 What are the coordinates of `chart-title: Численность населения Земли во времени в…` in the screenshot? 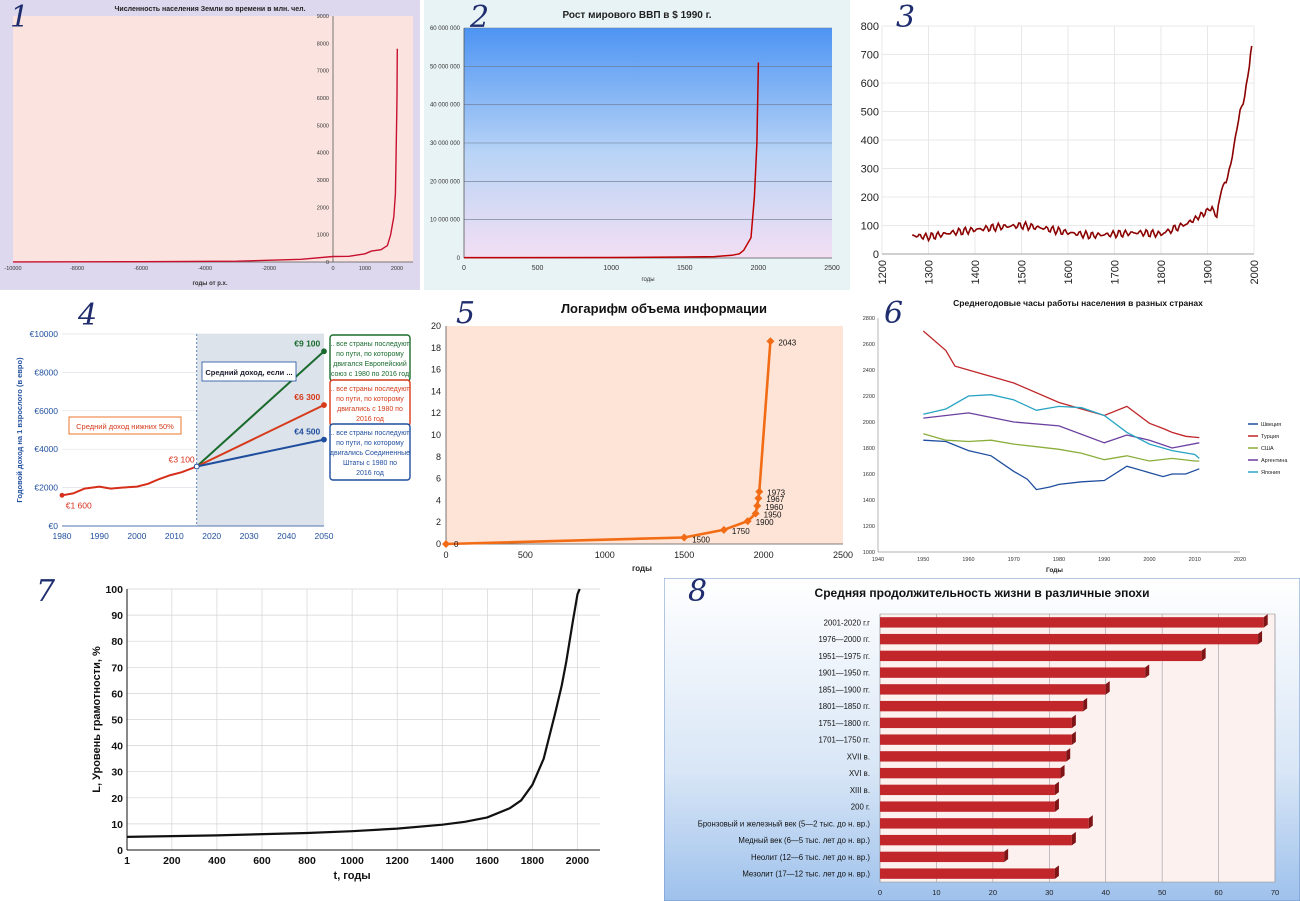 It's located at (209, 9).